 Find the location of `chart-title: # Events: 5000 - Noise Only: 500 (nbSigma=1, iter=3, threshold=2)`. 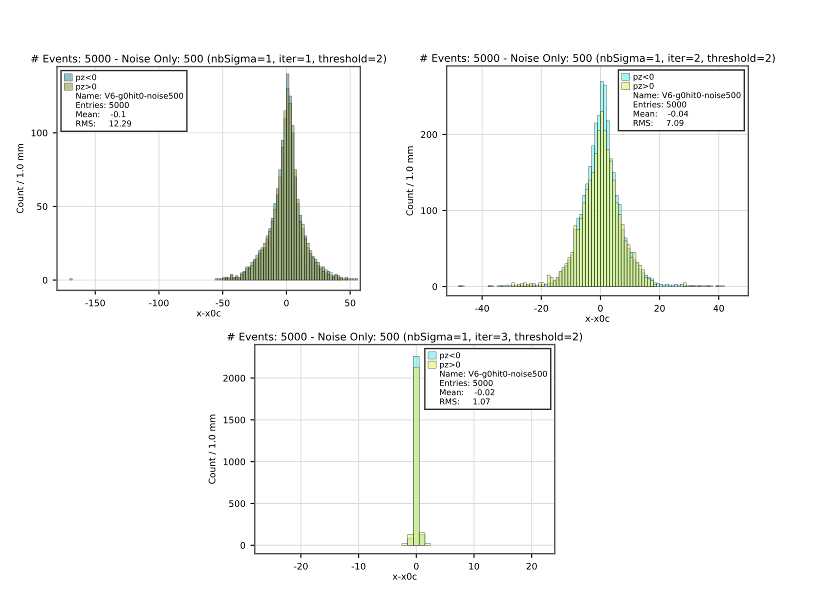

chart-title: # Events: 5000 - Noise Only: 500 (nbSigma=1, iter=3, threshold=2) is located at coordinates (404, 337).